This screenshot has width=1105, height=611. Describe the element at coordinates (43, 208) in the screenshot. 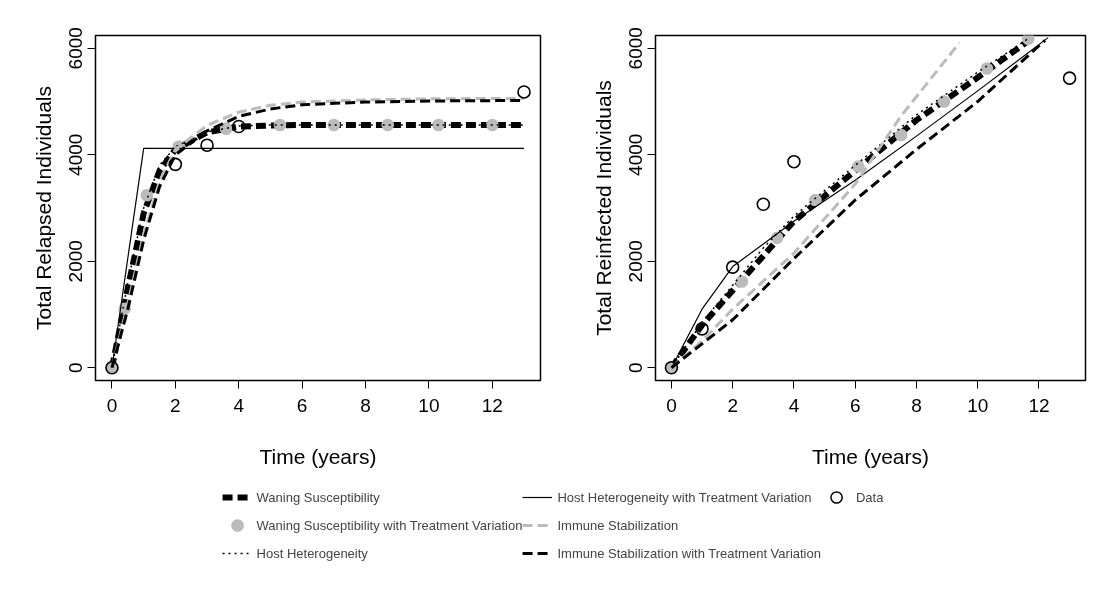

I see `y-axis-title: Total Relapsed Individuals` at that location.